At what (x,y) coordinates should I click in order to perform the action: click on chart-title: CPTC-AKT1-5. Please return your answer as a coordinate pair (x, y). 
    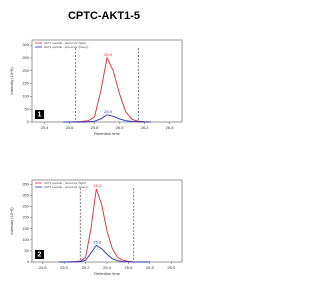
    Looking at the image, I should click on (104, 16).